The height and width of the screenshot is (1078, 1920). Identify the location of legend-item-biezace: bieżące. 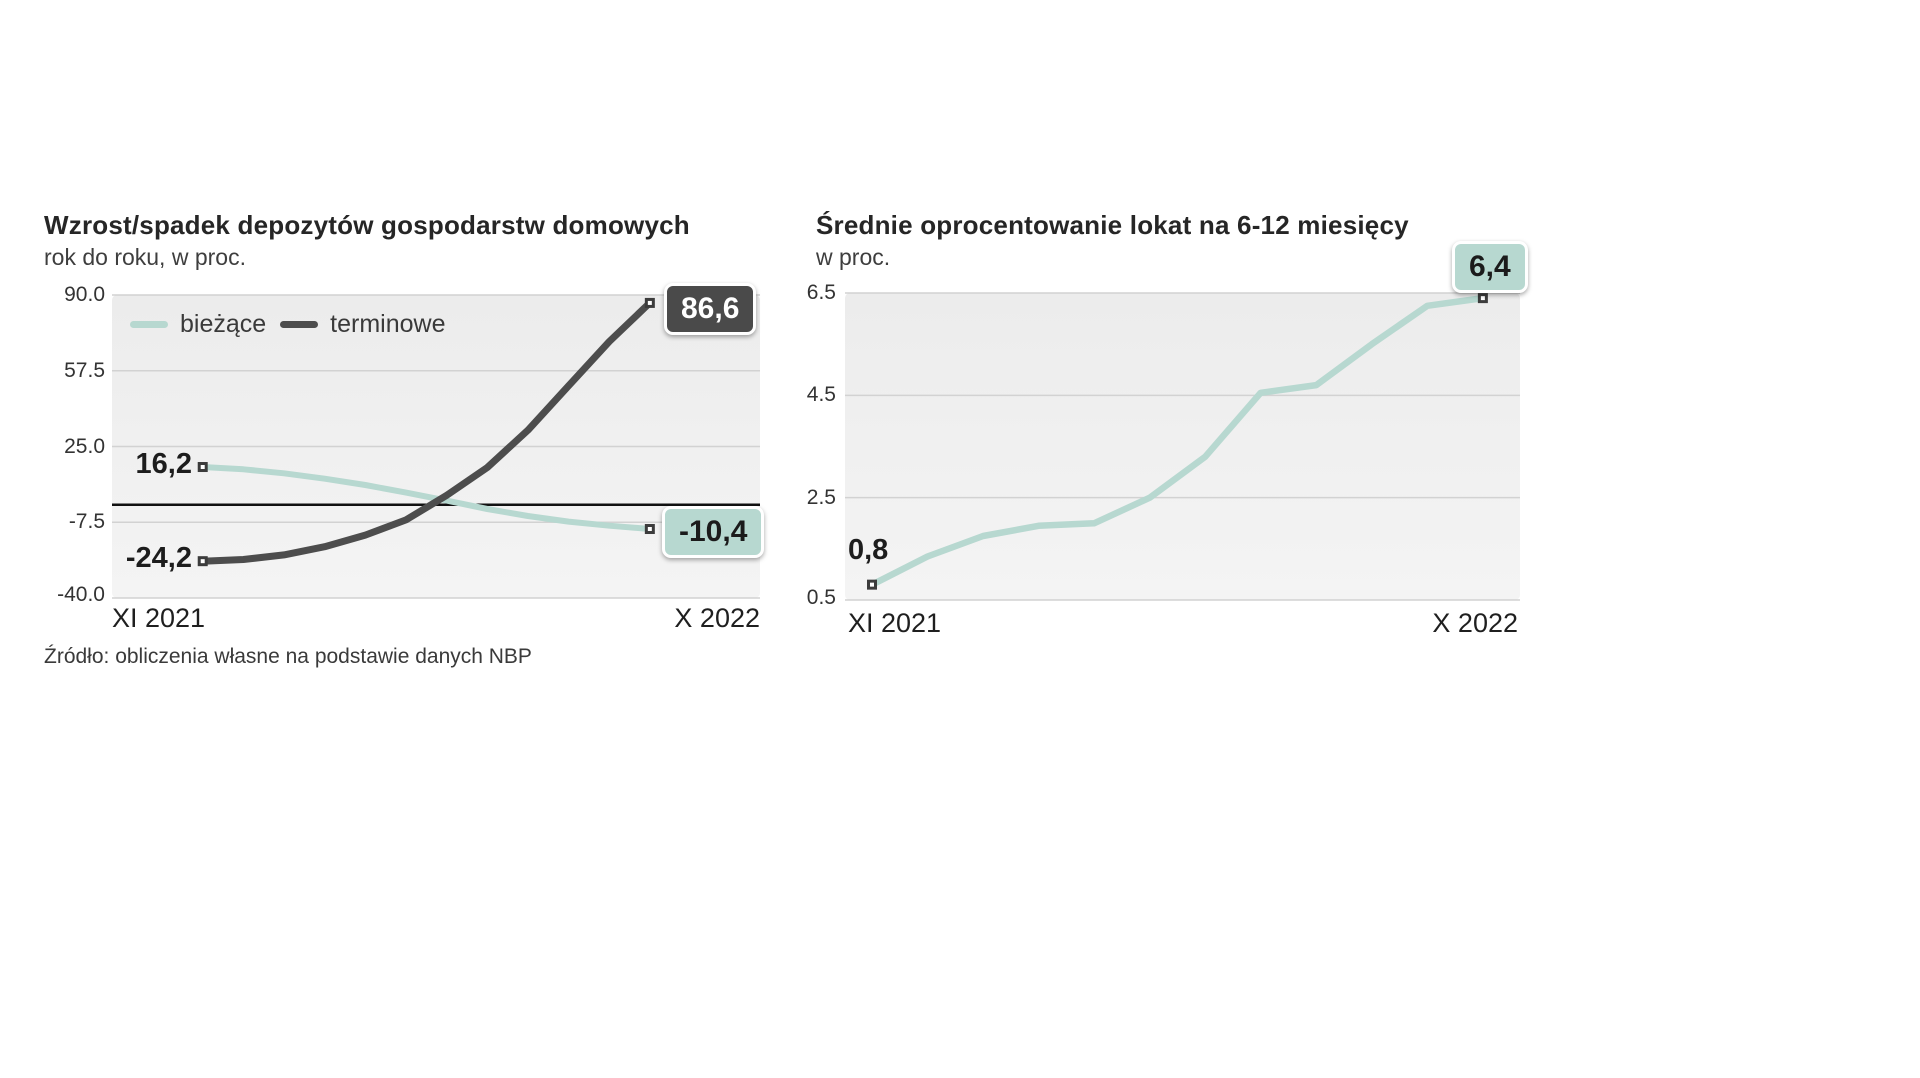
(198, 324).